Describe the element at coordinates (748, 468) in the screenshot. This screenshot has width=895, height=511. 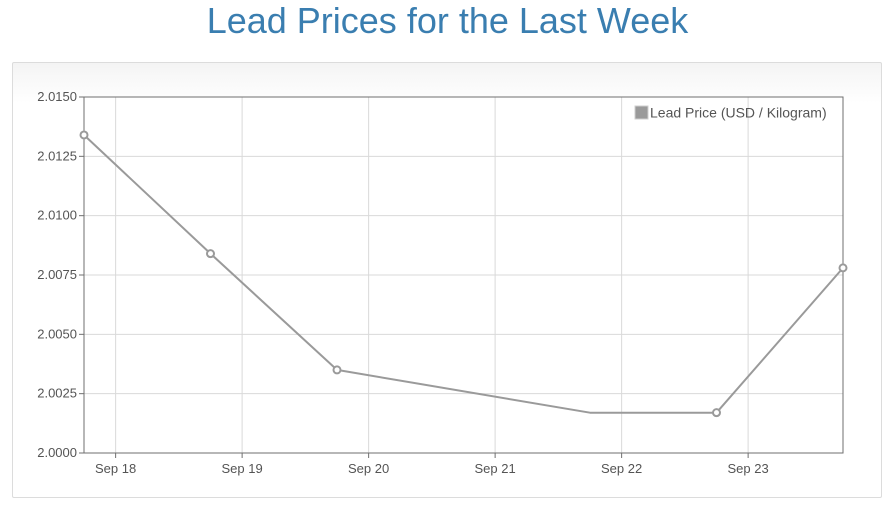
I see `x-tick-label: Sep 23` at that location.